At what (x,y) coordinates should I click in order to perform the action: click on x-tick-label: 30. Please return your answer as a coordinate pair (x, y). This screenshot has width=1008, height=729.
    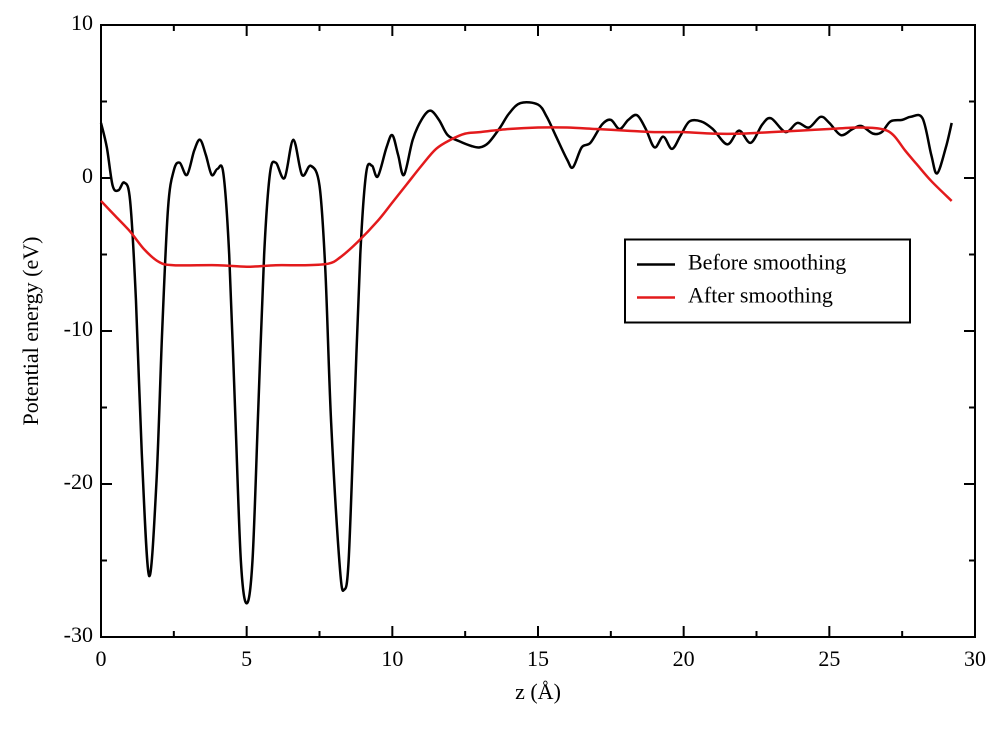
    Looking at the image, I should click on (975, 658).